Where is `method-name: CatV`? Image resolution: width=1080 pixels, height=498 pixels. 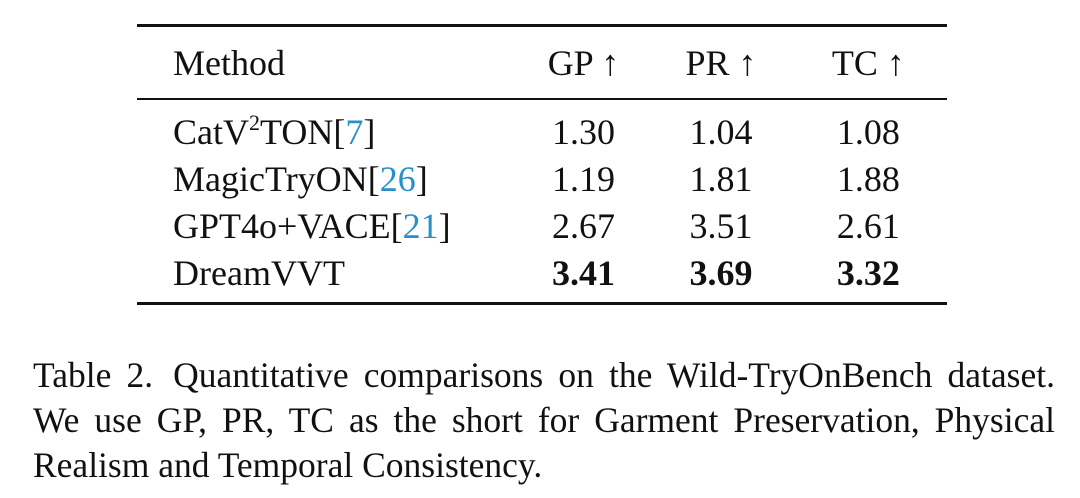
method-name: CatV is located at coordinates (211, 131).